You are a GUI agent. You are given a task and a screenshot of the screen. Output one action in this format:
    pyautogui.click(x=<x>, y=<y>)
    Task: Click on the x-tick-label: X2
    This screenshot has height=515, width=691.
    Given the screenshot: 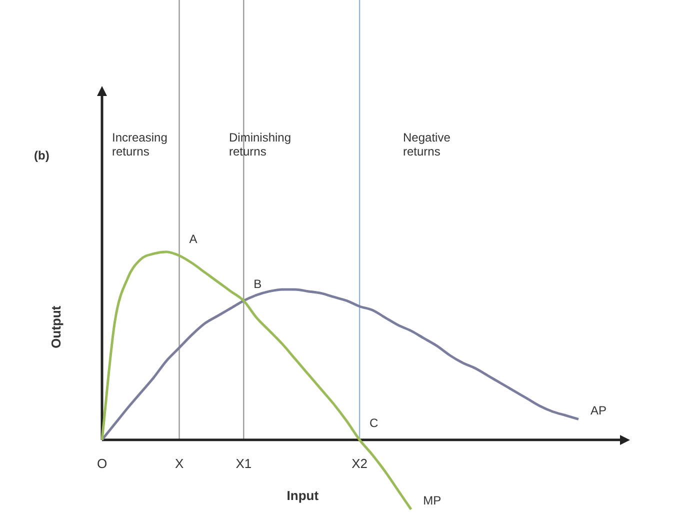 What is the action you would take?
    pyautogui.click(x=360, y=463)
    